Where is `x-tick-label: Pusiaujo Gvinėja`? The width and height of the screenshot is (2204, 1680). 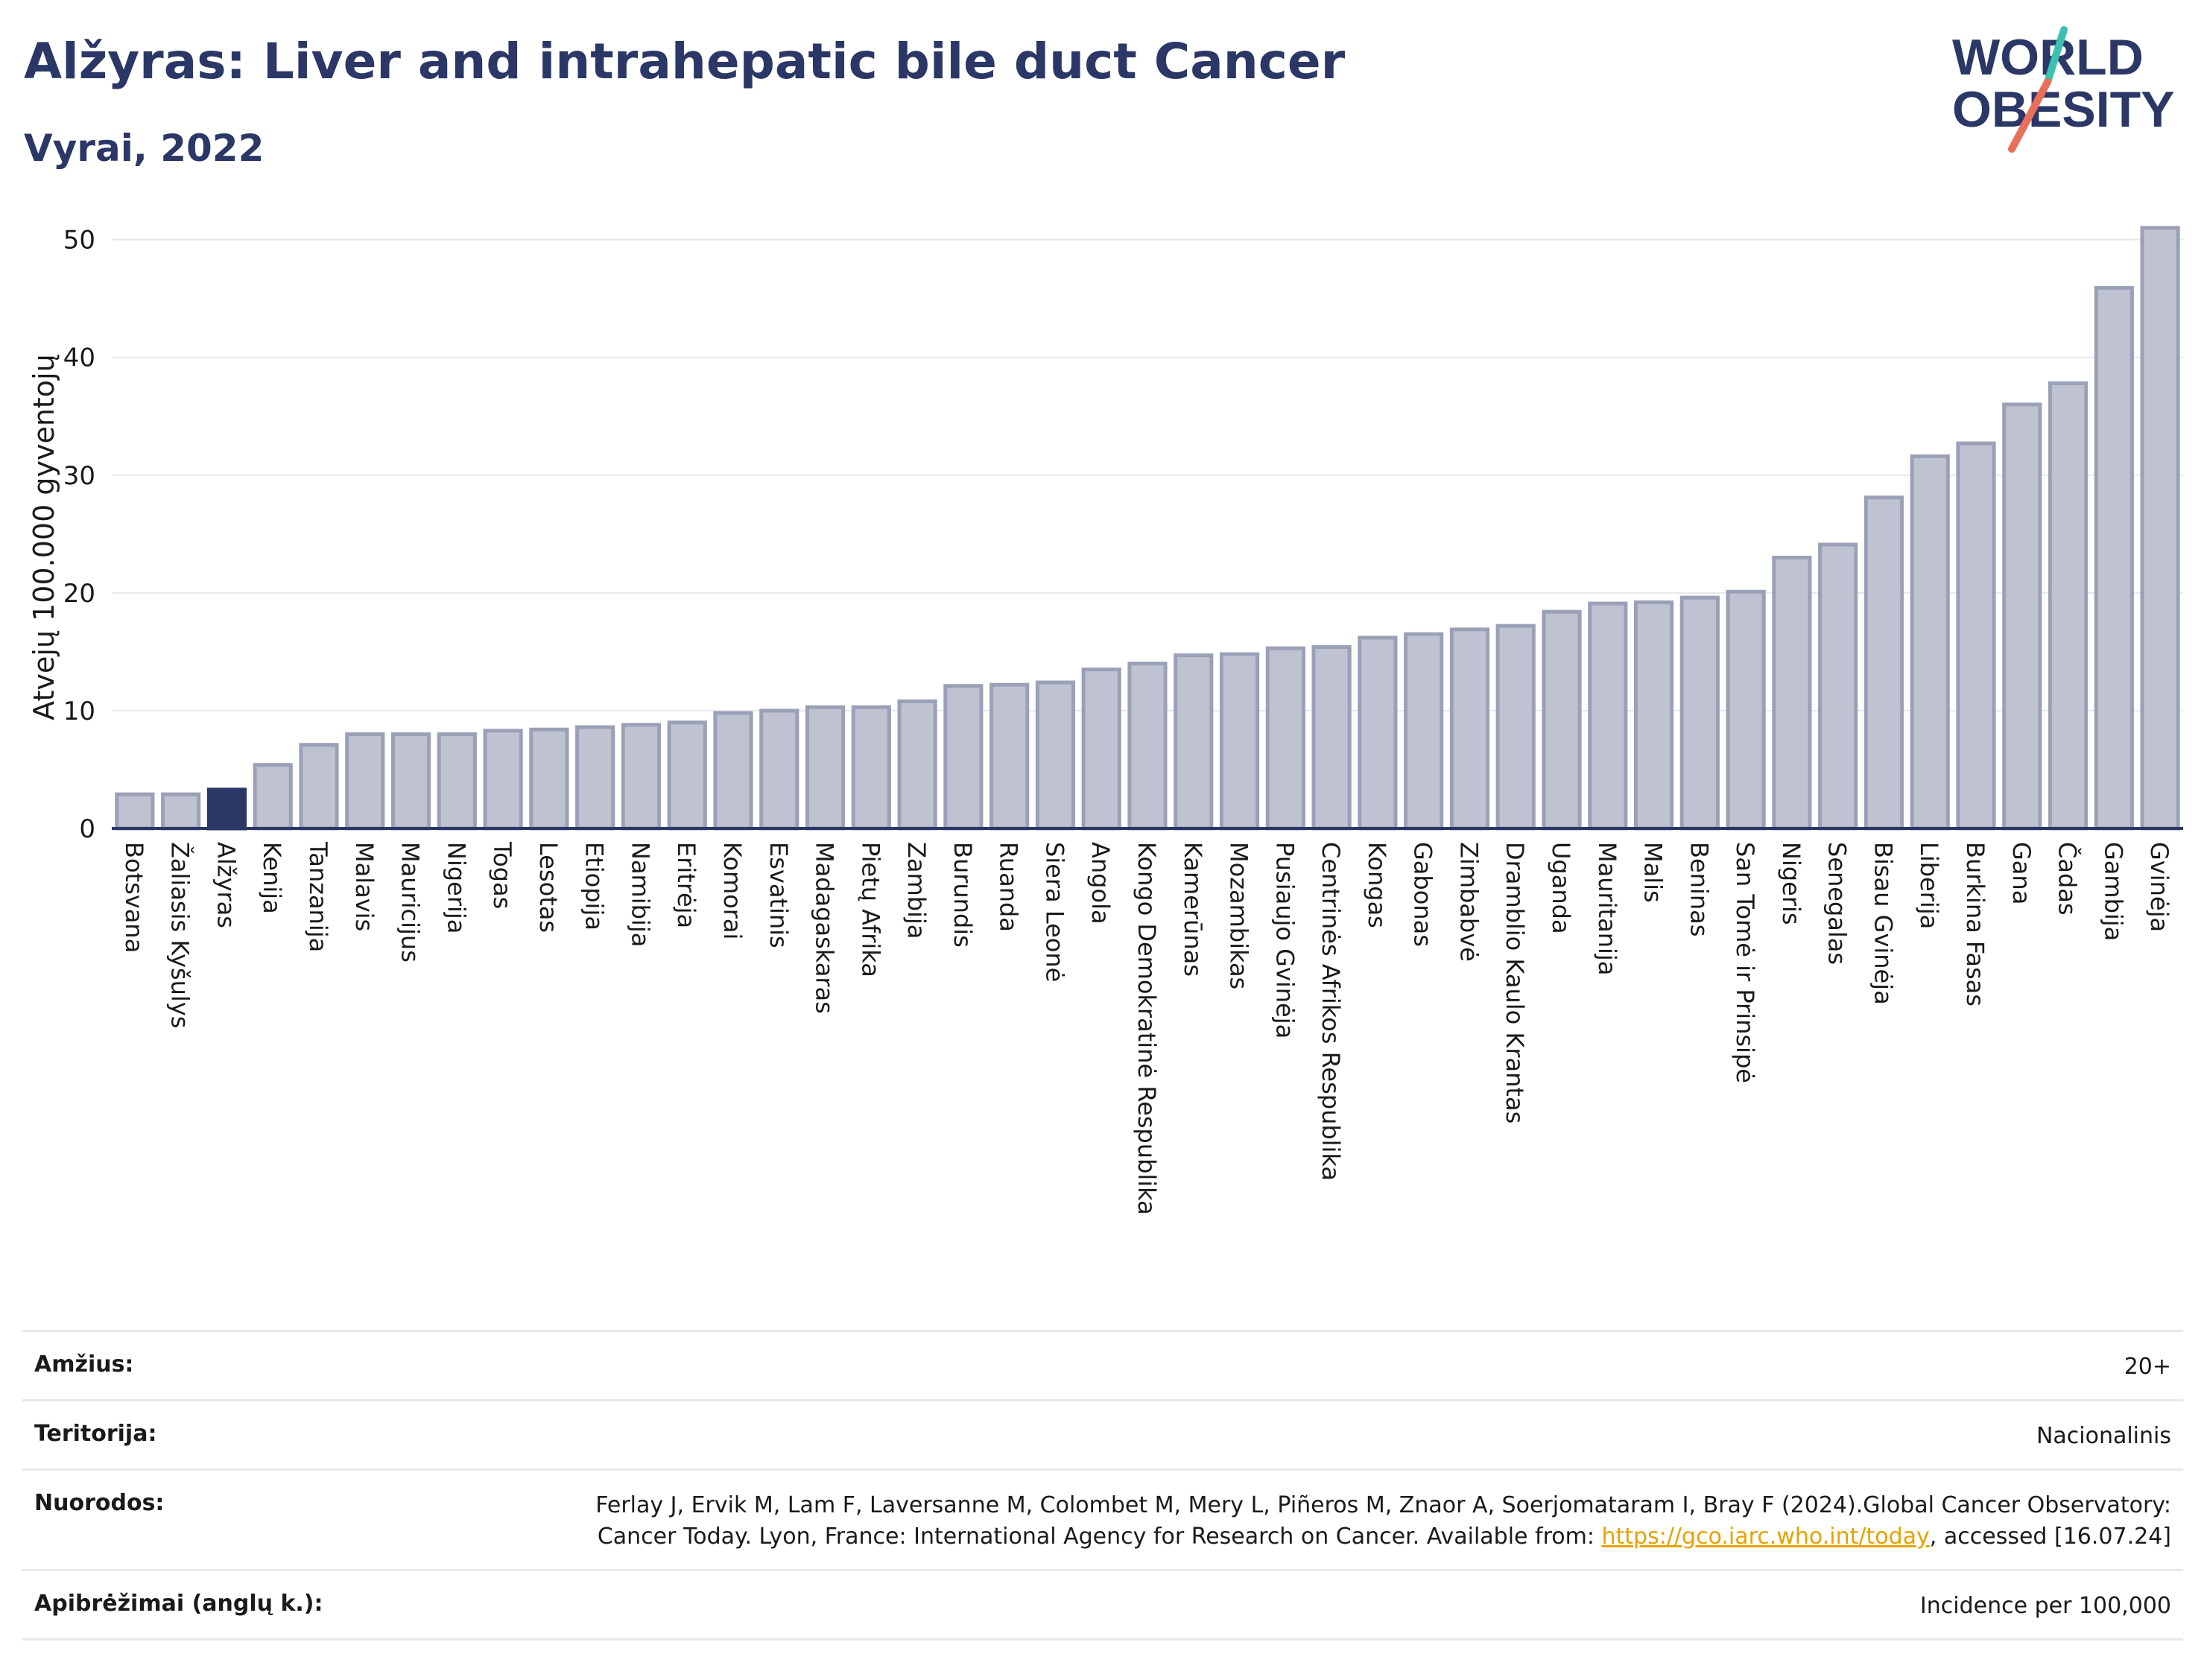
x-tick-label: Pusiaujo Gvinėja is located at coordinates (1284, 940).